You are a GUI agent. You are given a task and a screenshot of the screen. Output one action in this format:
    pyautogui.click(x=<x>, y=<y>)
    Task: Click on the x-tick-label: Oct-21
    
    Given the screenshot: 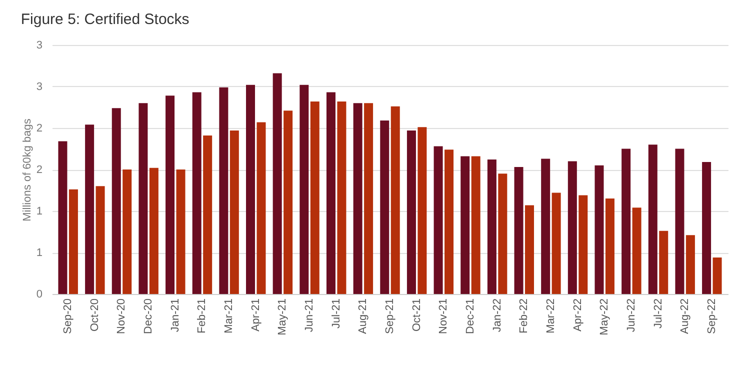 What is the action you would take?
    pyautogui.click(x=416, y=315)
    